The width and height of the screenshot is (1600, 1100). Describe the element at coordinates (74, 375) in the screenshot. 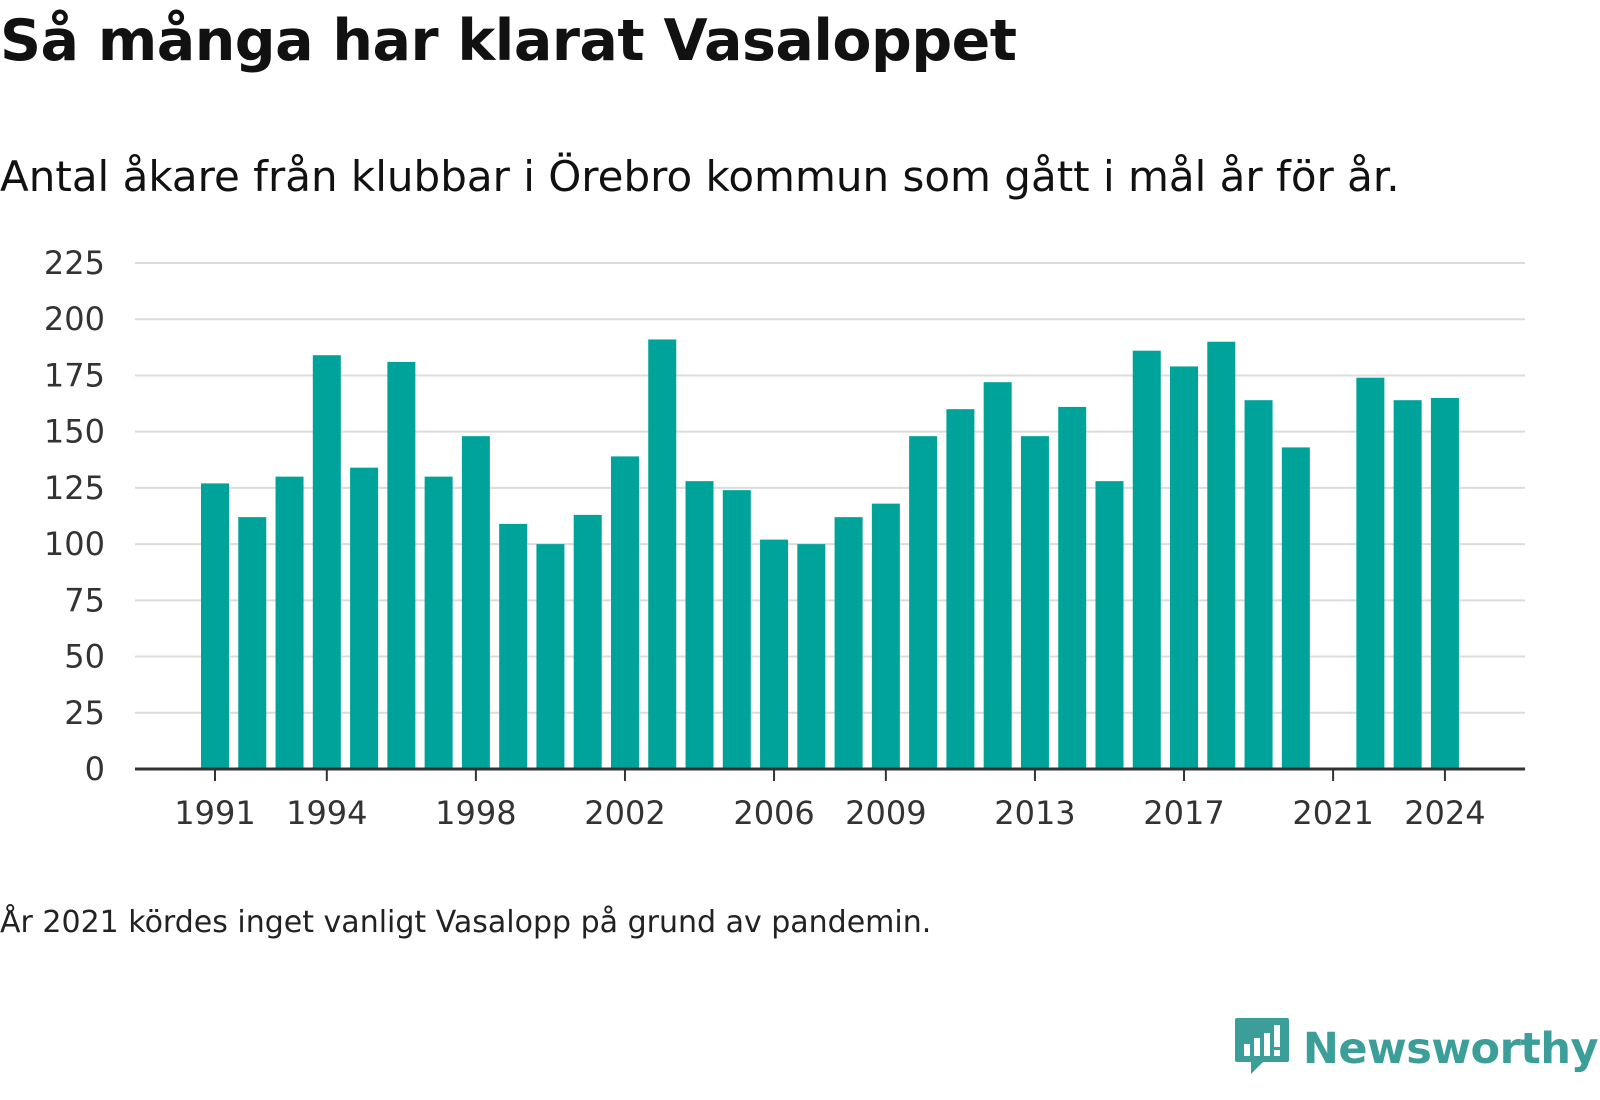

I see `y-tick-label: 175` at that location.